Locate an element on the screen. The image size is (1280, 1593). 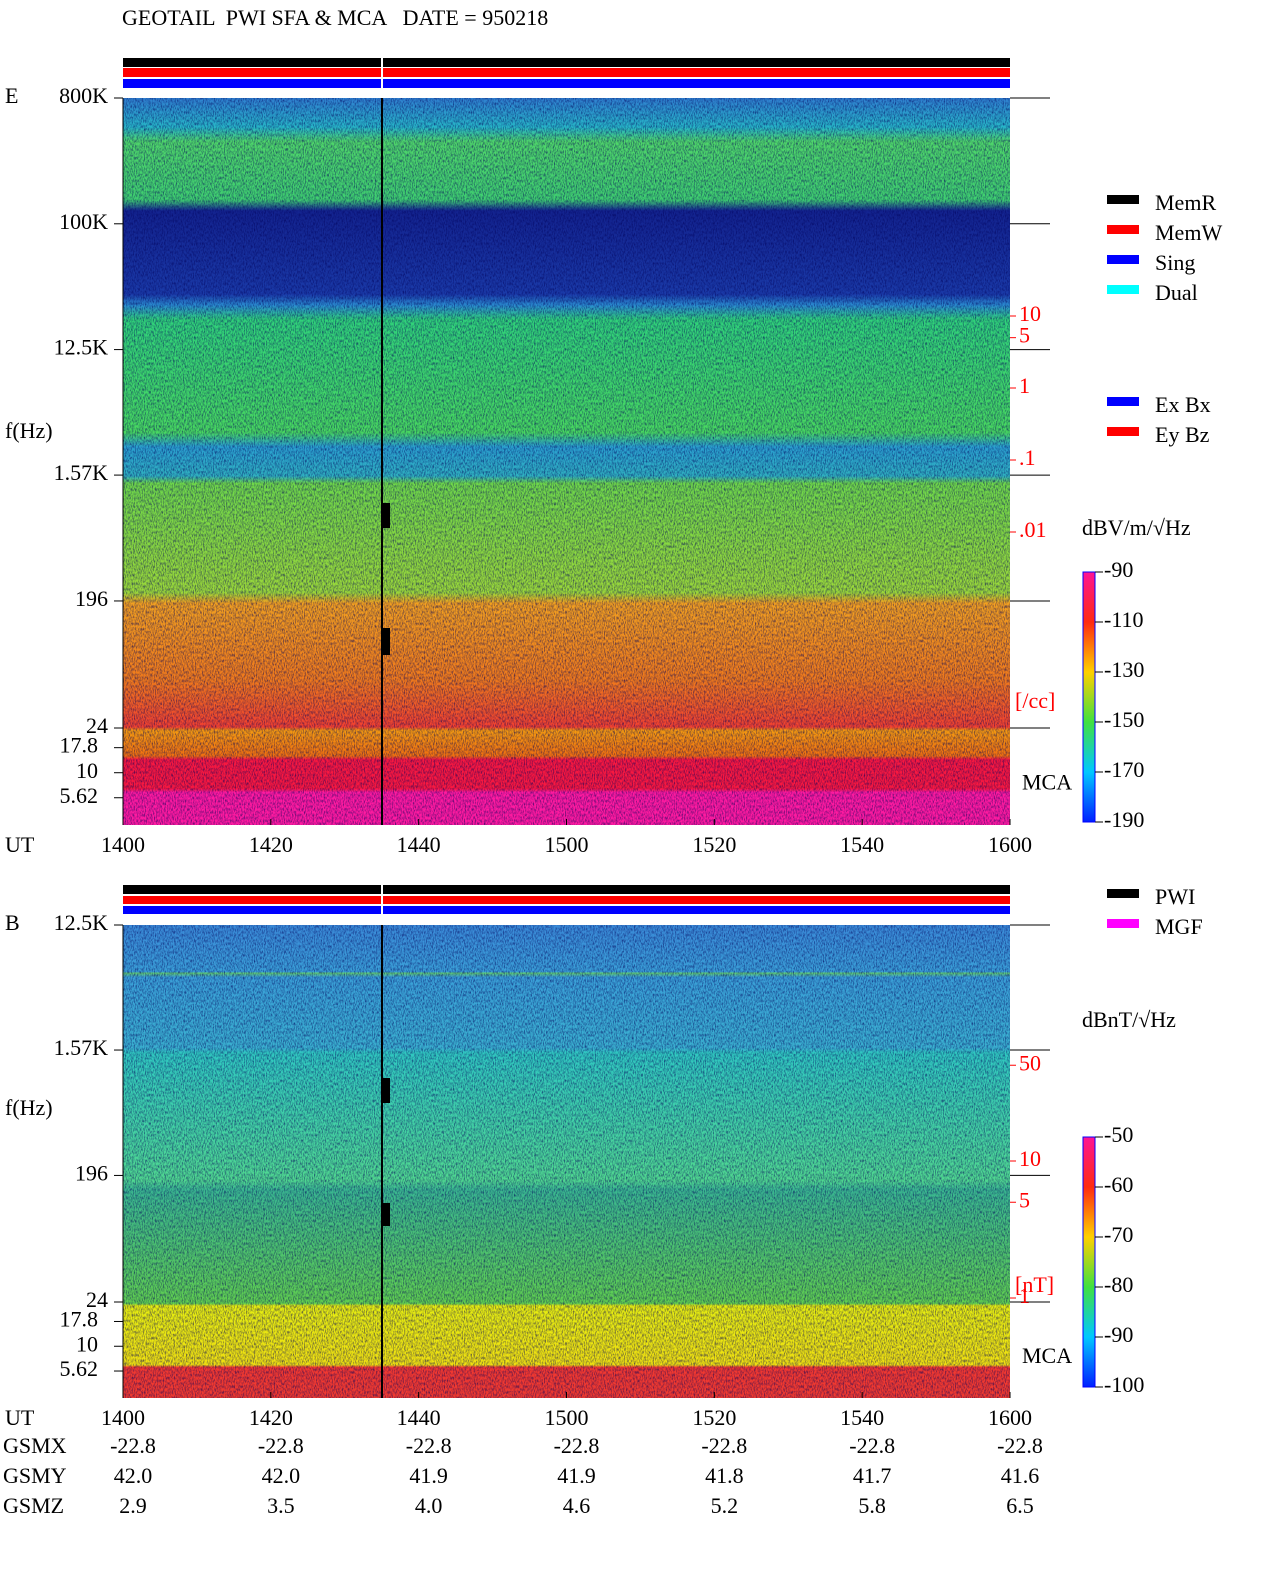
panel-label: B is located at coordinates (12, 922).